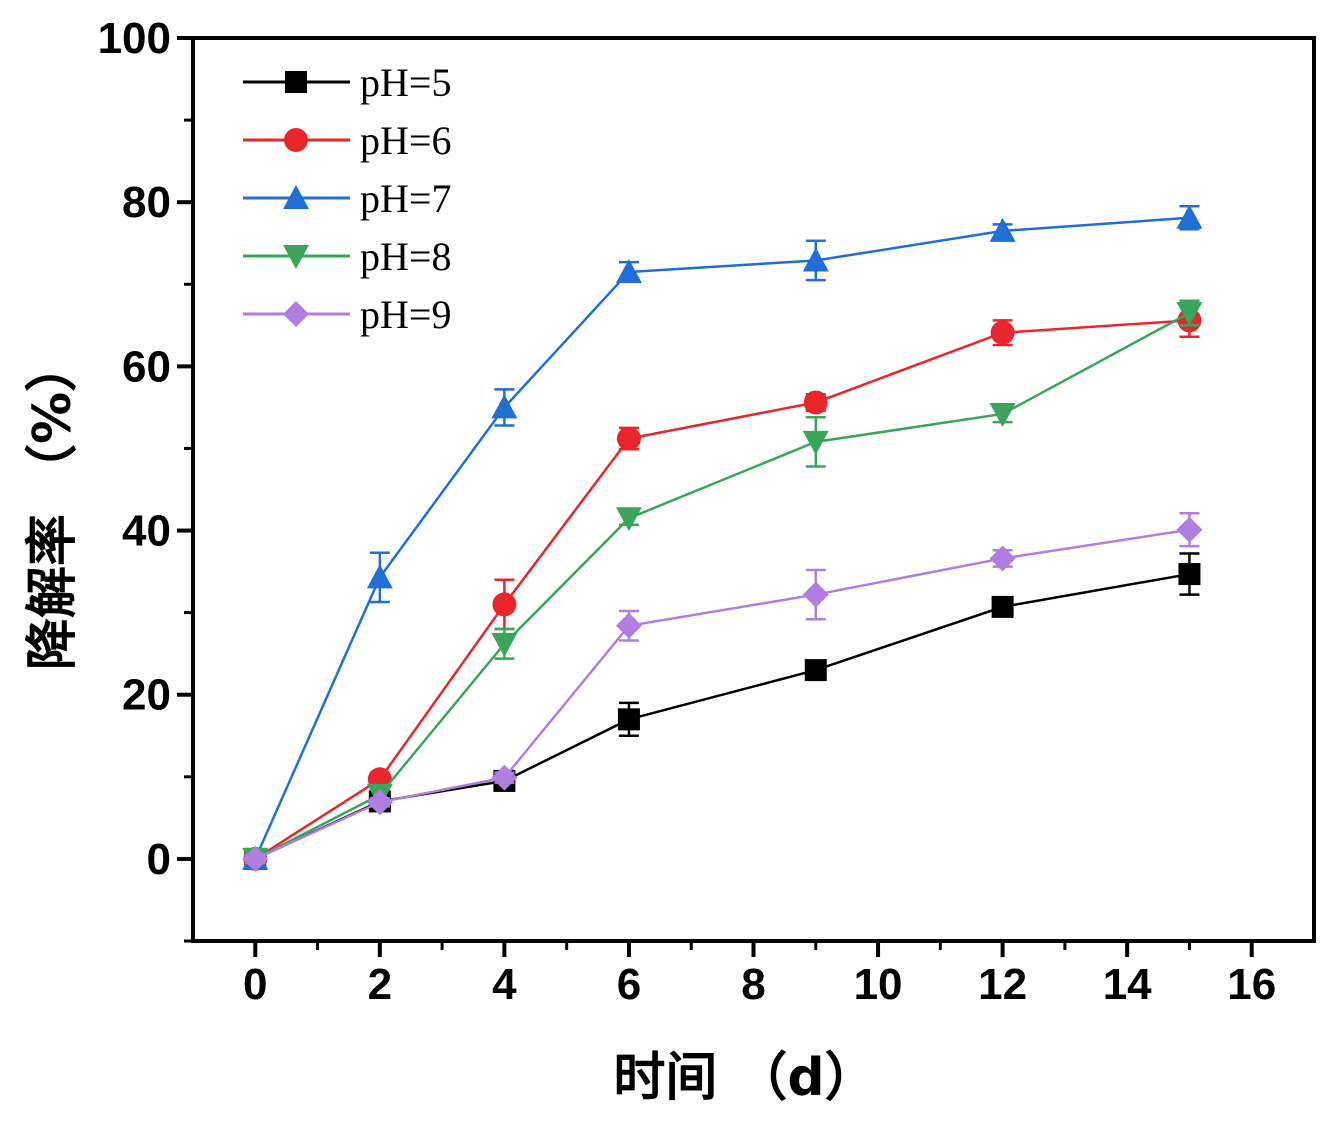 This screenshot has height=1125, width=1320. Describe the element at coordinates (1002, 984) in the screenshot. I see `x-tick-label: 12` at that location.